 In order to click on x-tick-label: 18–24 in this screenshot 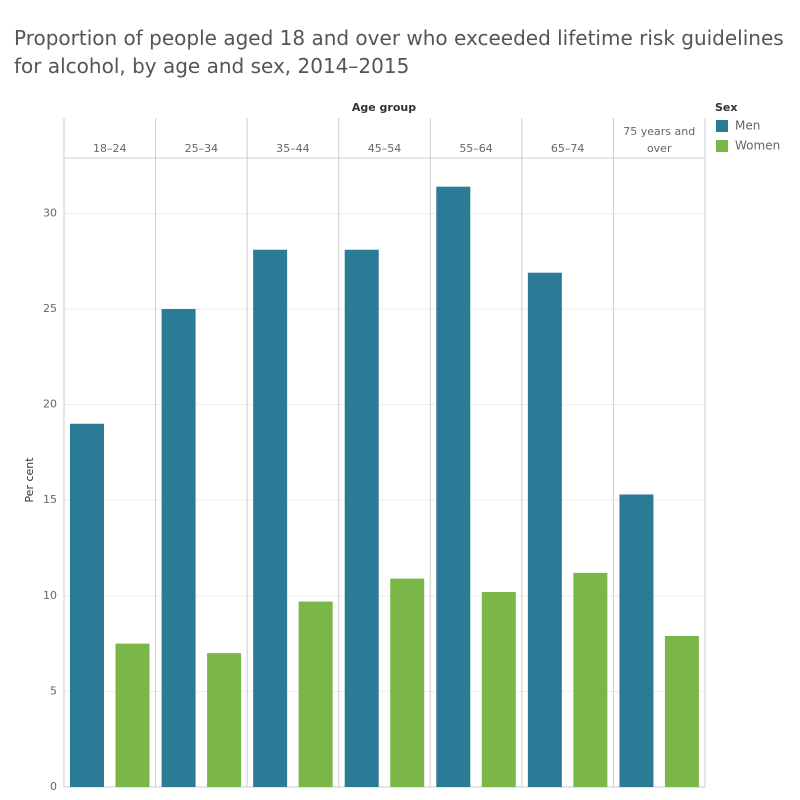, I will do `click(110, 148)`.